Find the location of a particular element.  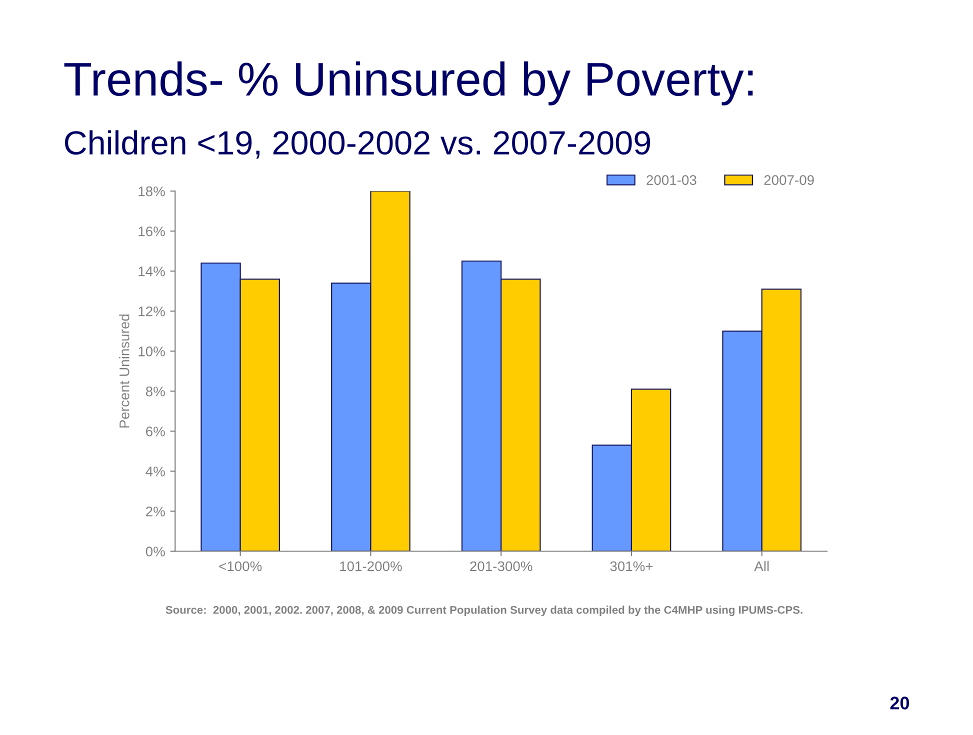

x-tick-label: <100% is located at coordinates (240, 566).